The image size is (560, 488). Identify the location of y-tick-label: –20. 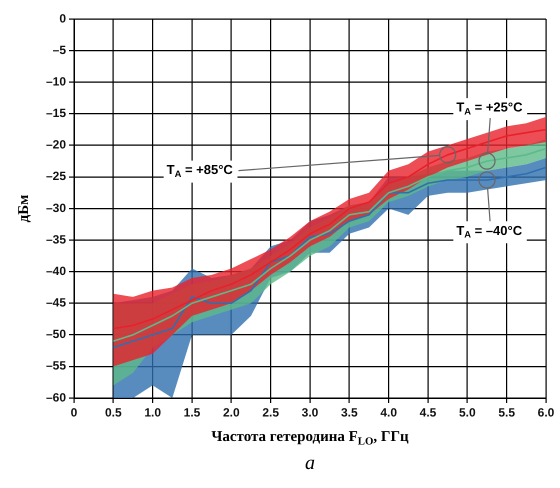
(56, 145).